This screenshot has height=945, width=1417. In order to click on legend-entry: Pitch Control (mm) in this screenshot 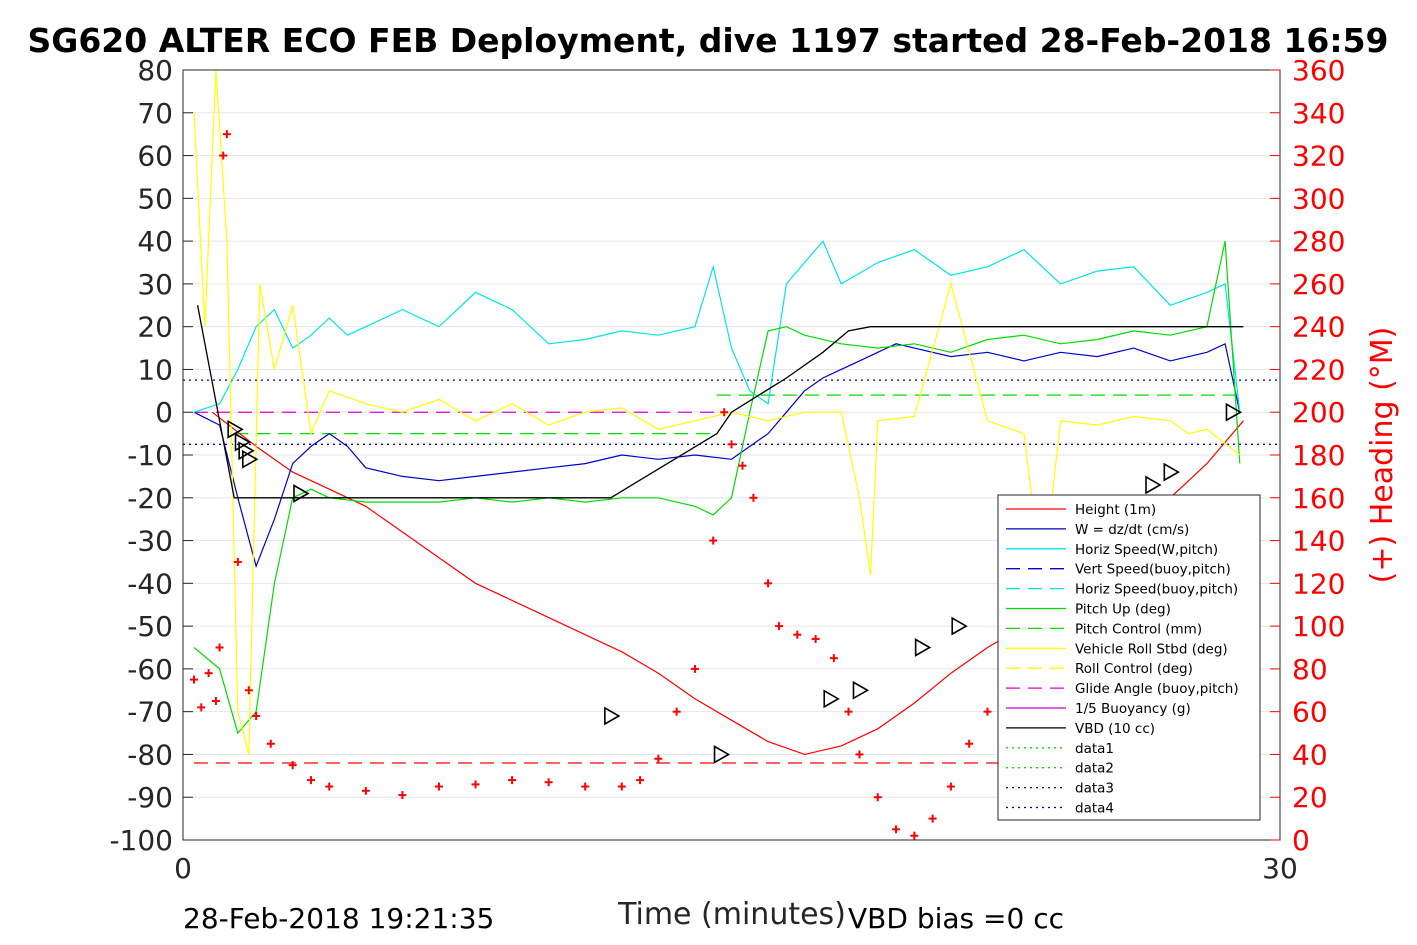, I will do `click(1104, 629)`.